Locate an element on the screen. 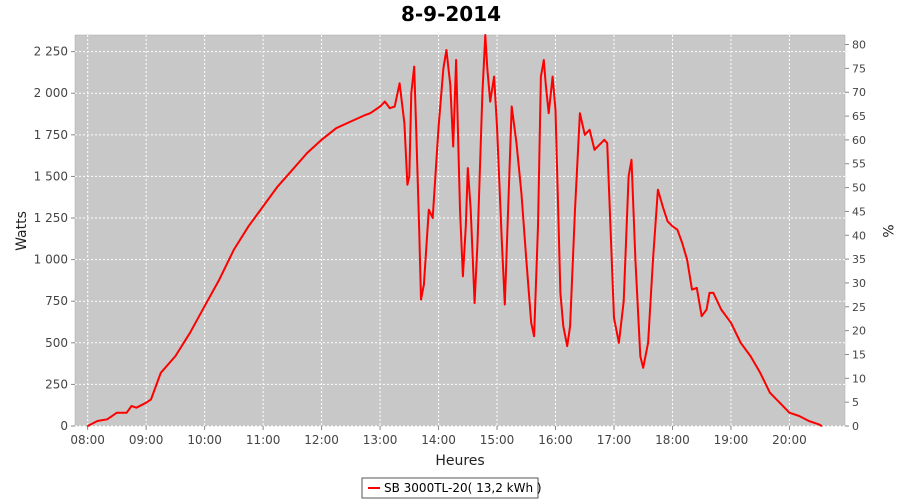  y2-tick-label: 55 is located at coordinates (859, 164).